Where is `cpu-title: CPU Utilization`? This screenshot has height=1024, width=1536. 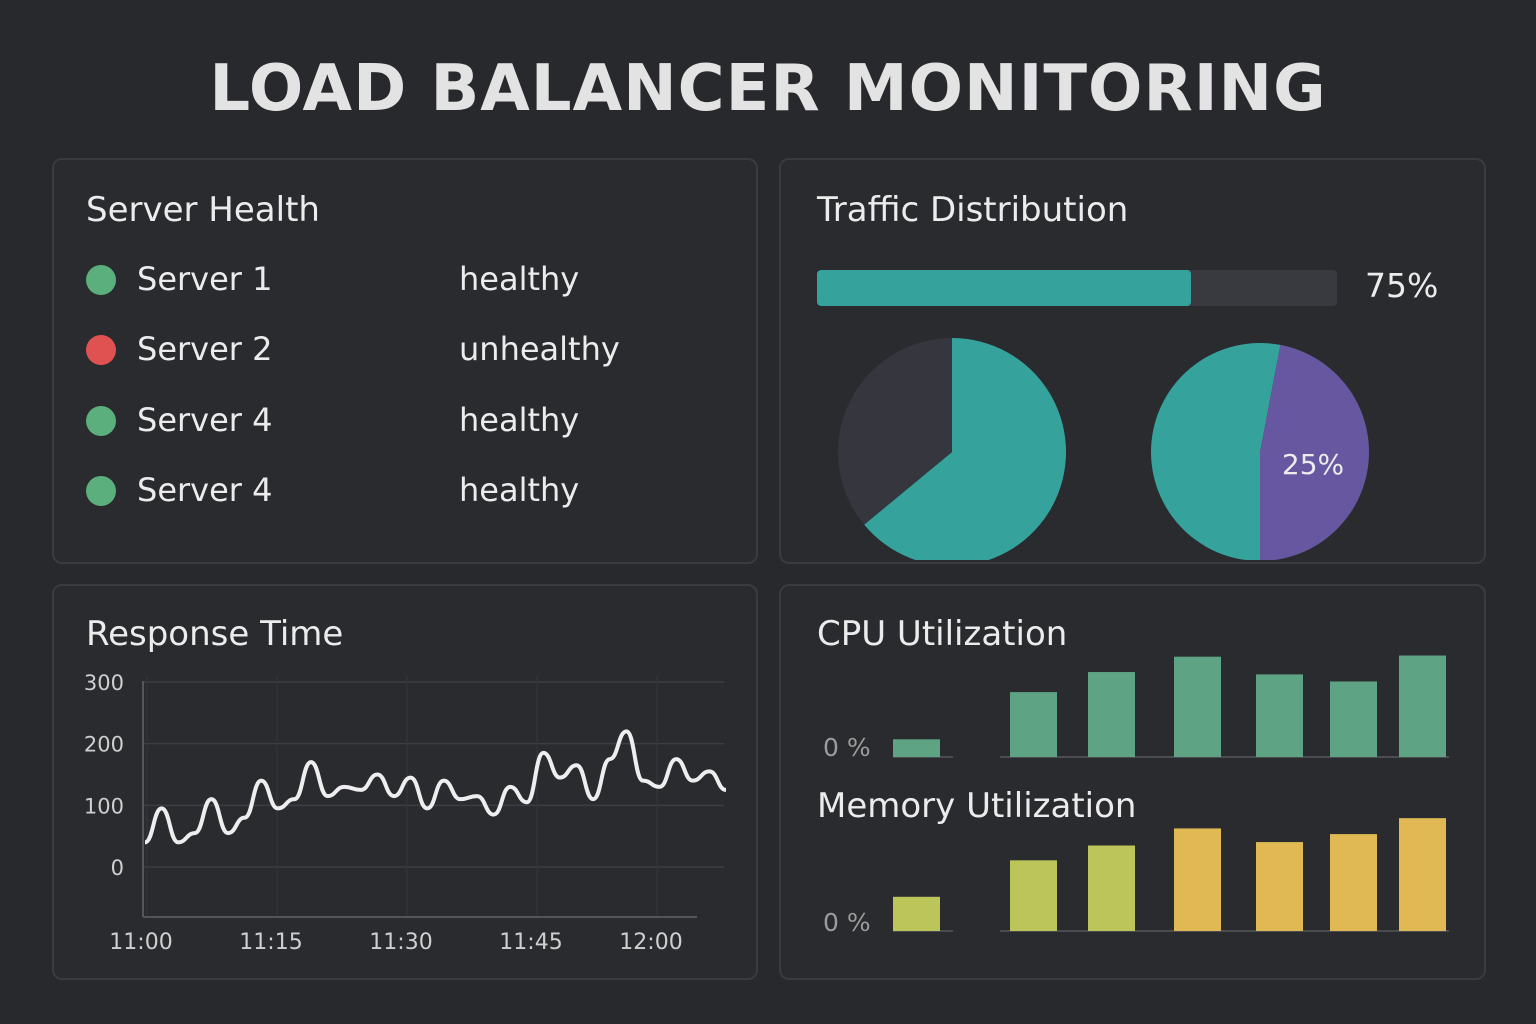 cpu-title: CPU Utilization is located at coordinates (942, 634).